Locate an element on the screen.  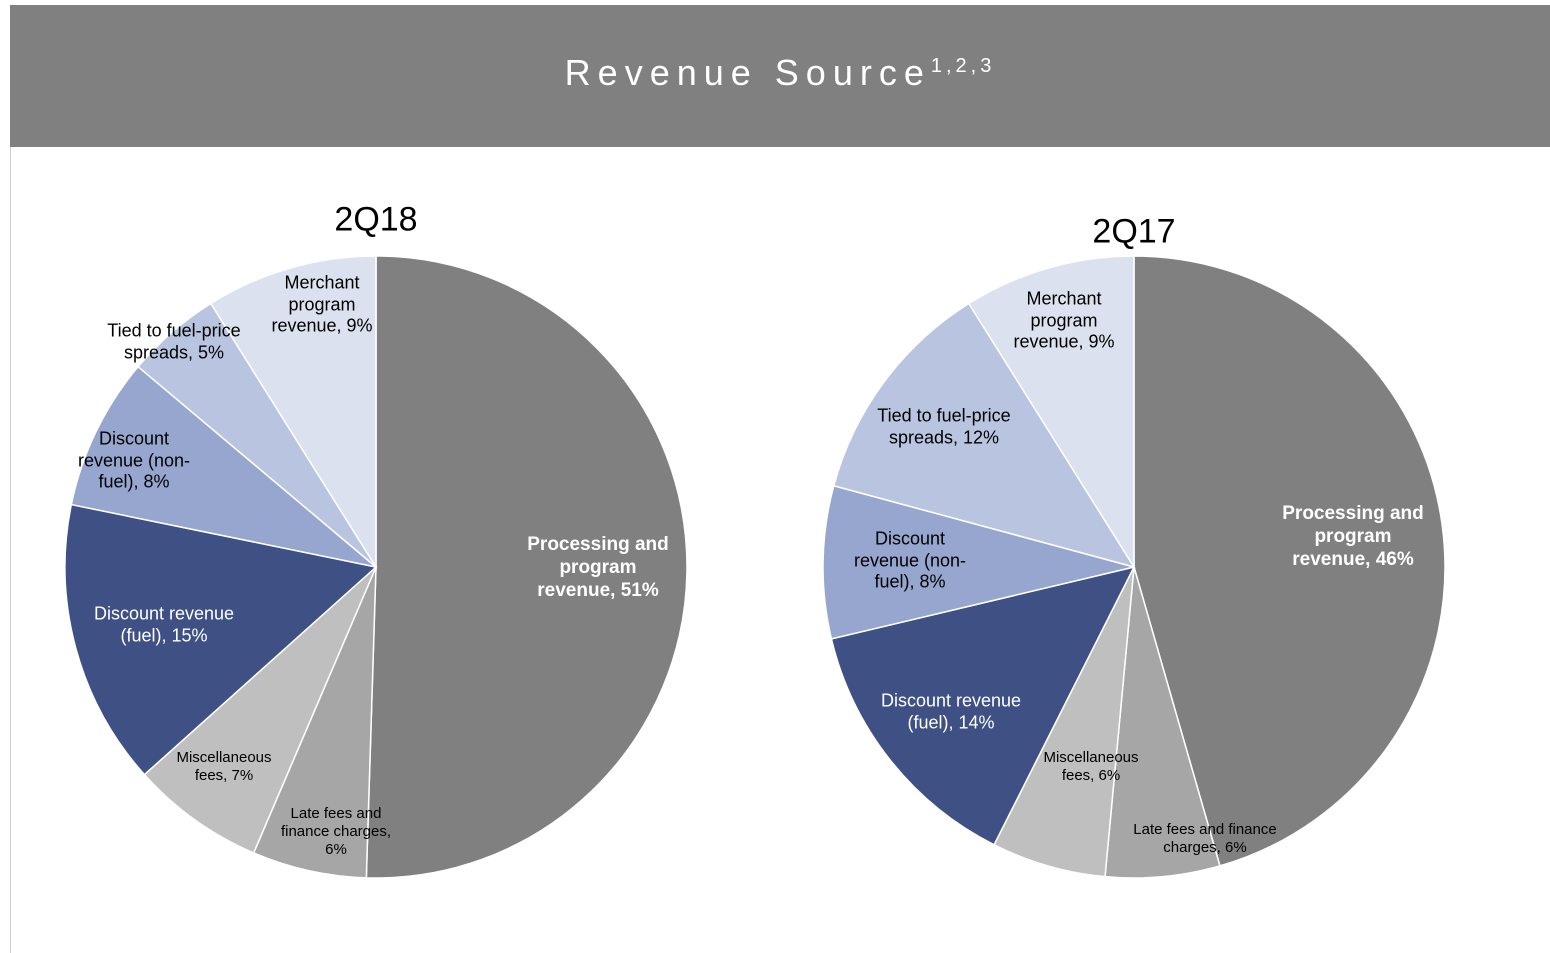
slice-label: Processing and program revenue, 51% is located at coordinates (598, 567).